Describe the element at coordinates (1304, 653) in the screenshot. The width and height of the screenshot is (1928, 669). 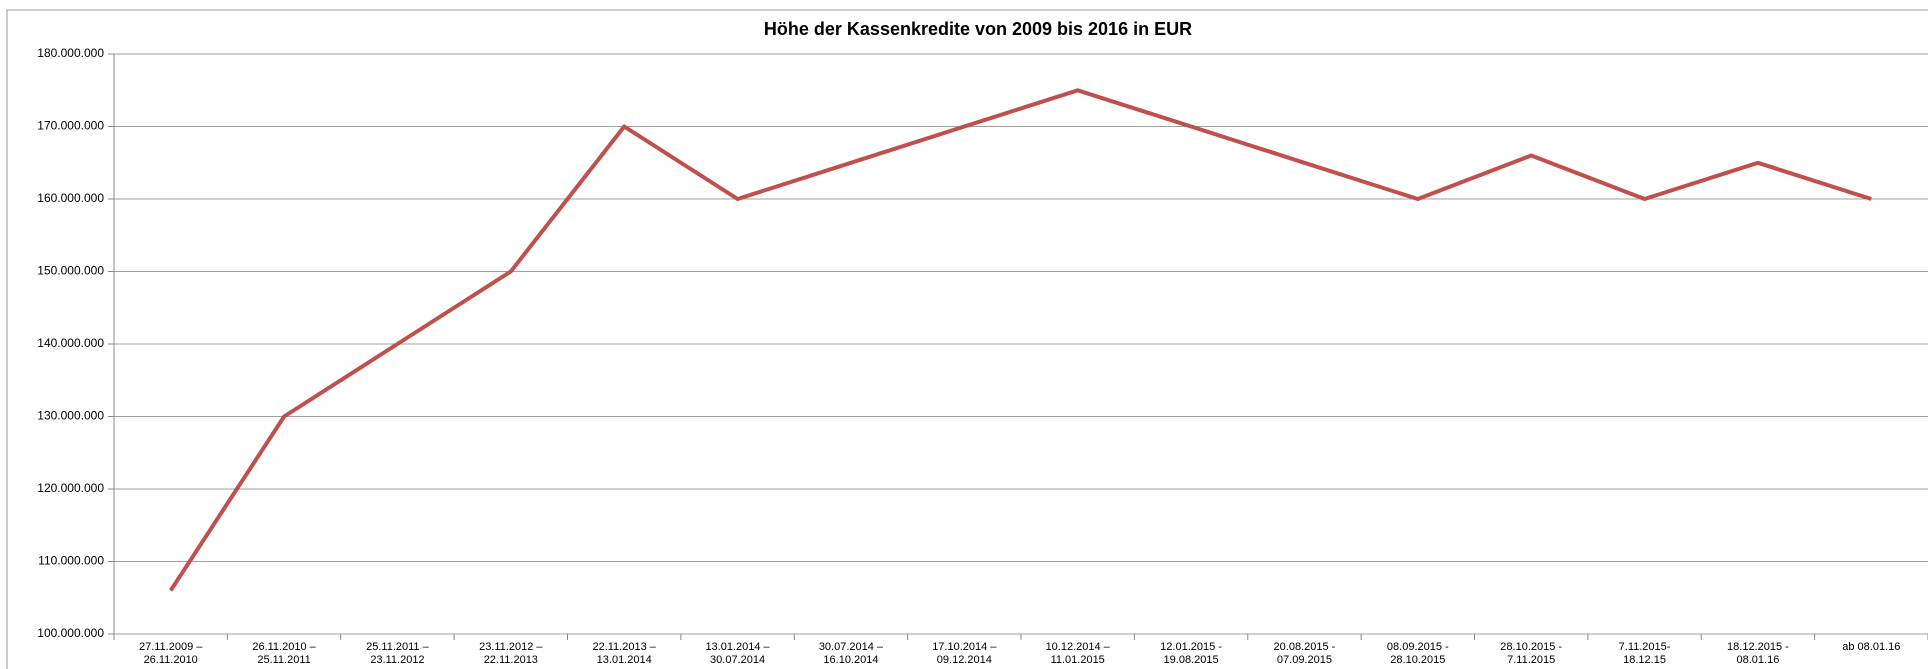
I see `x-tick-label: 20.08.2015 - 07.09.2015` at that location.